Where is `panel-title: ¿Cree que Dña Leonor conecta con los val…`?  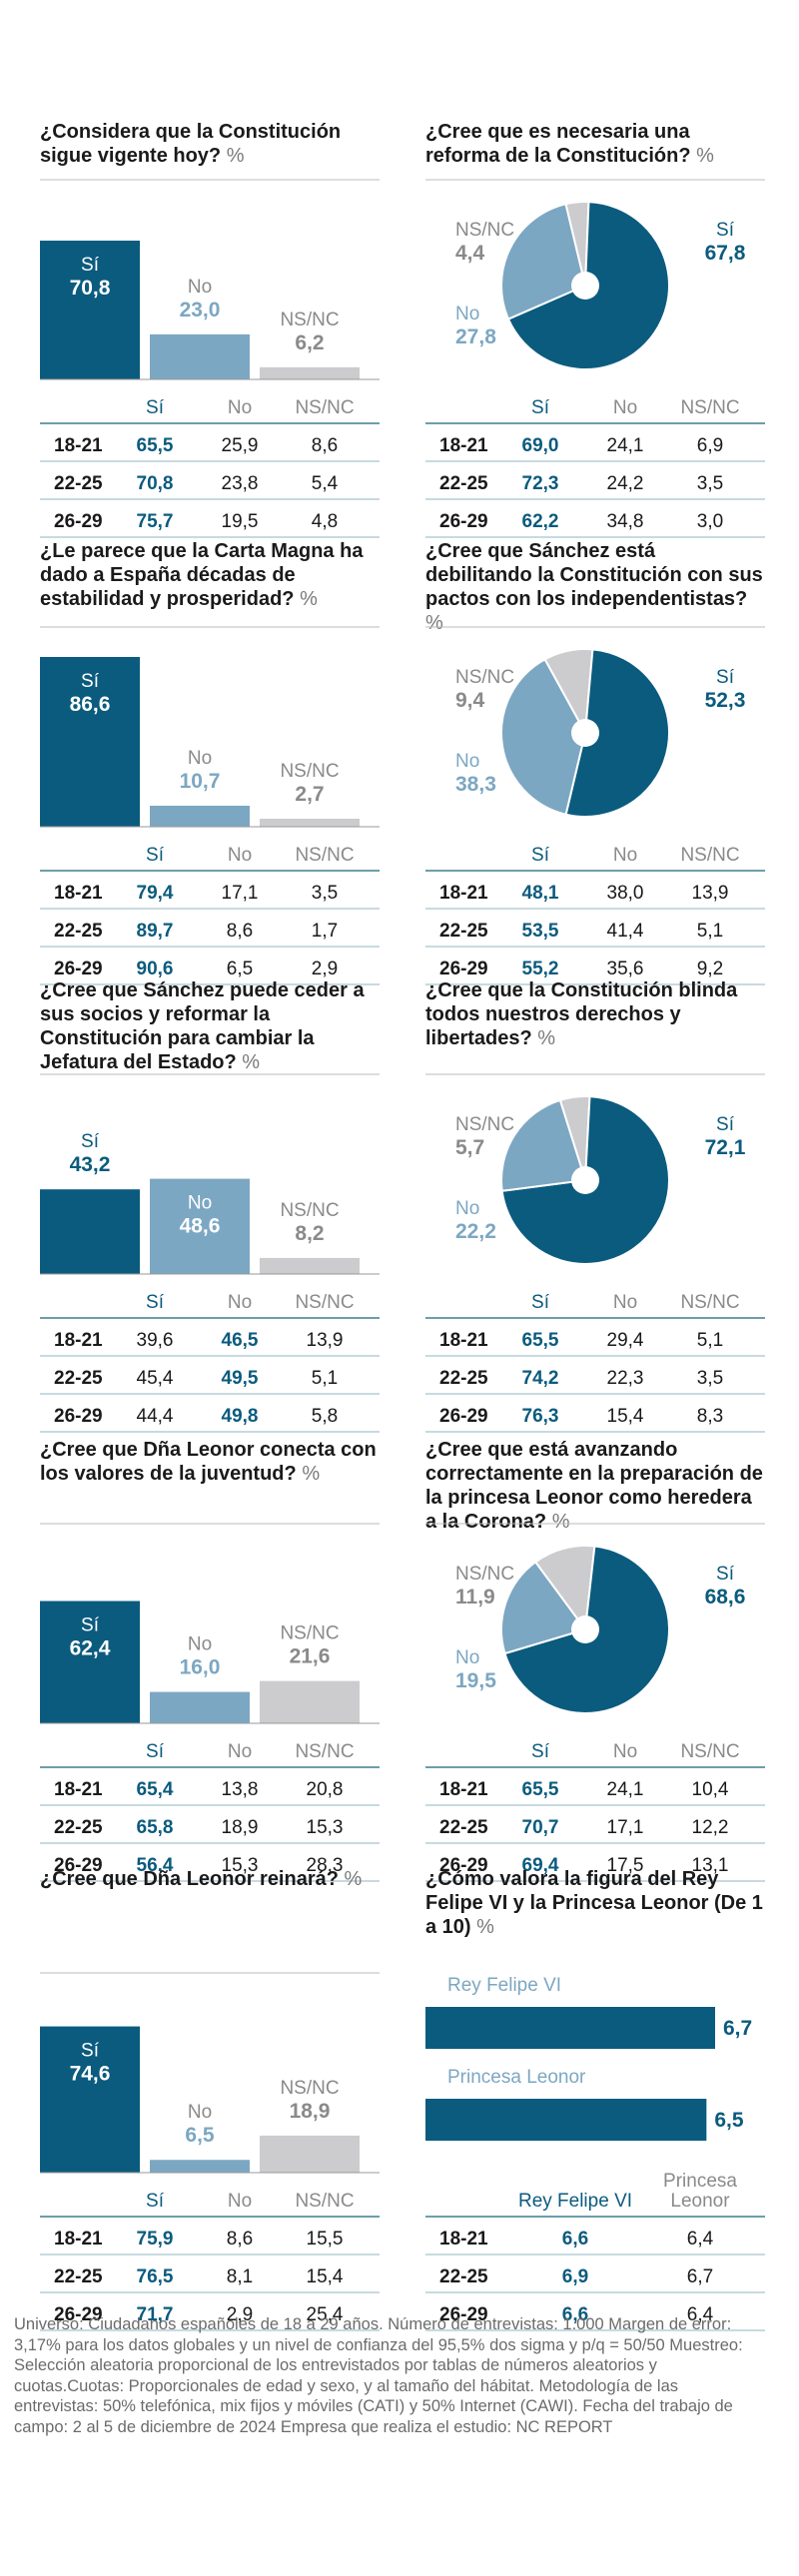 panel-title: ¿Cree que Dña Leonor conecta con los val… is located at coordinates (208, 1462).